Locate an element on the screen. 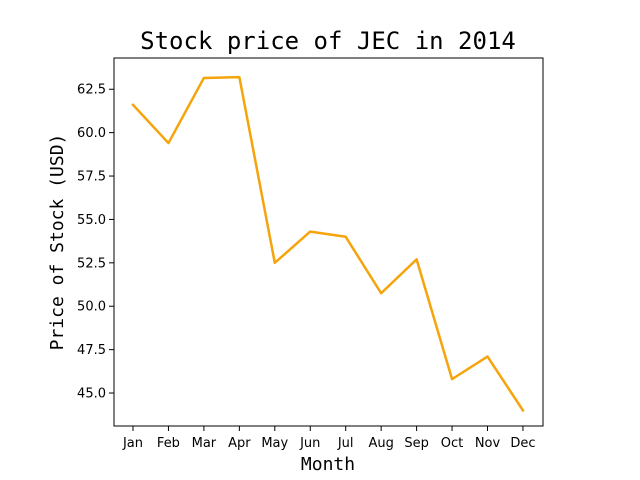  x-tick-label: May is located at coordinates (274, 443).